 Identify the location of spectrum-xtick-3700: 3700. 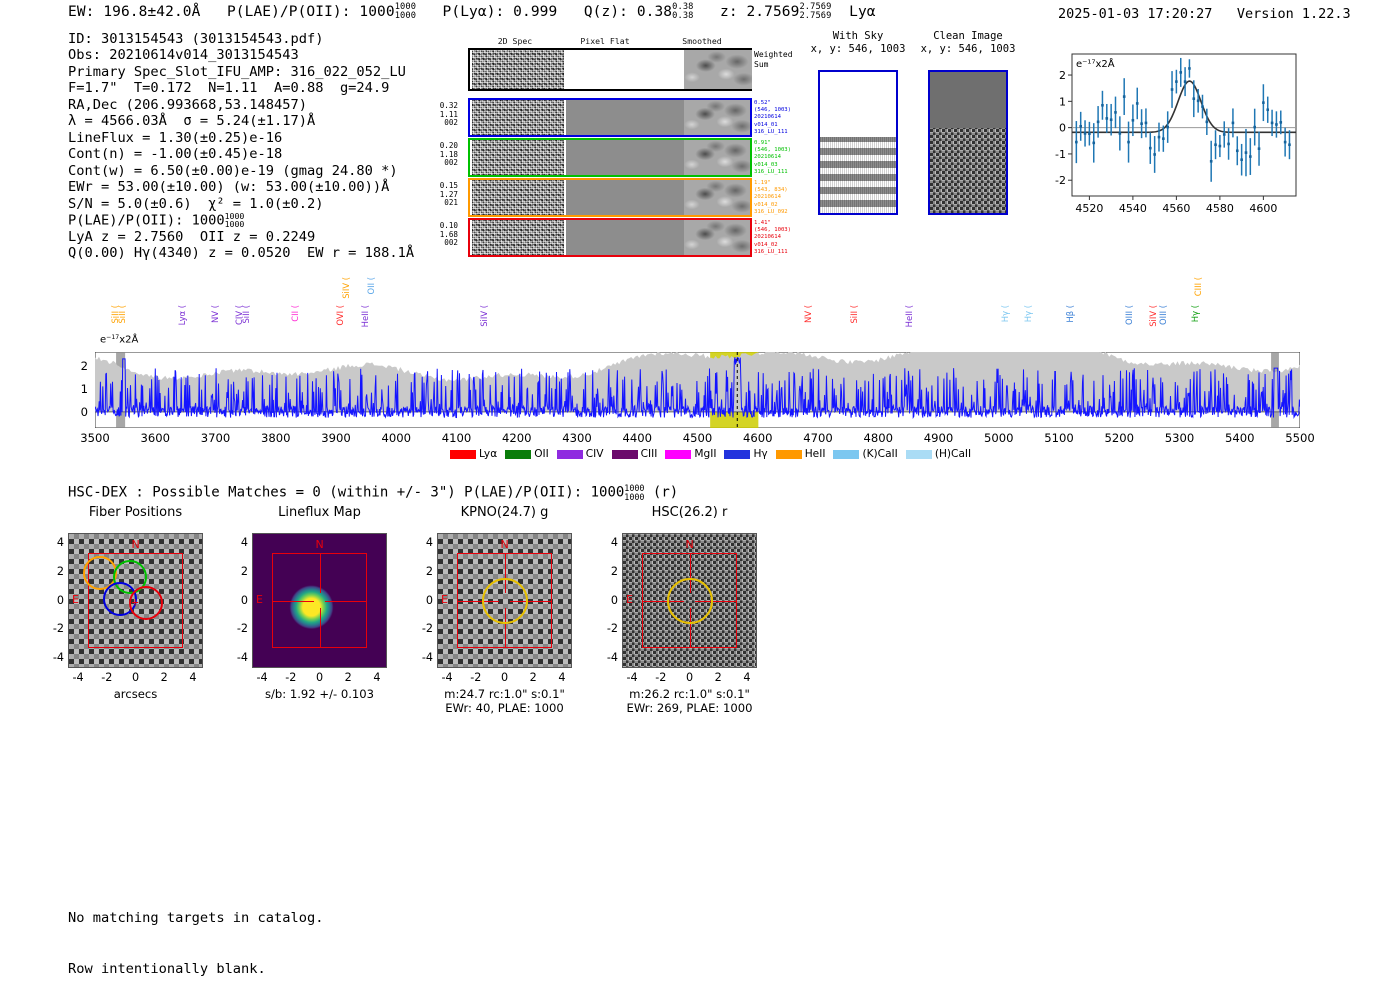
(215, 438).